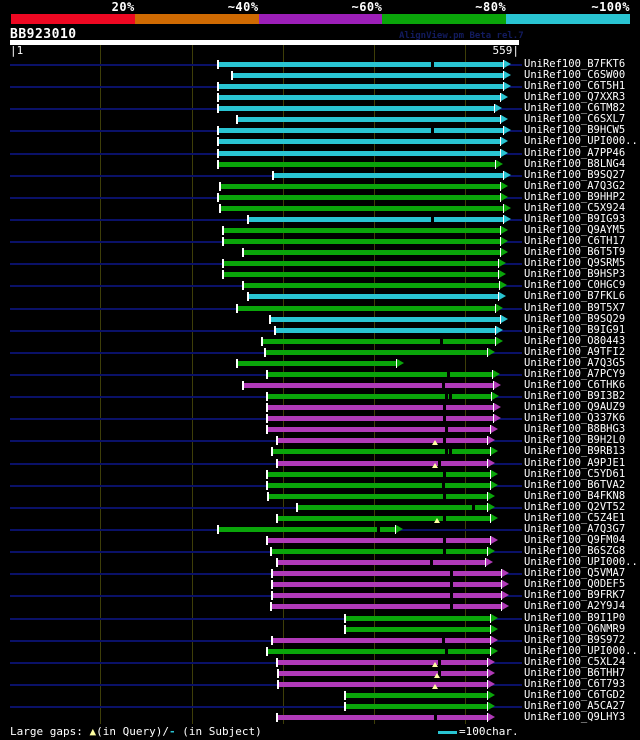 The width and height of the screenshot is (640, 740). What do you see at coordinates (575, 484) in the screenshot?
I see `hit-label: UniRef100_B6TVA2` at bounding box center [575, 484].